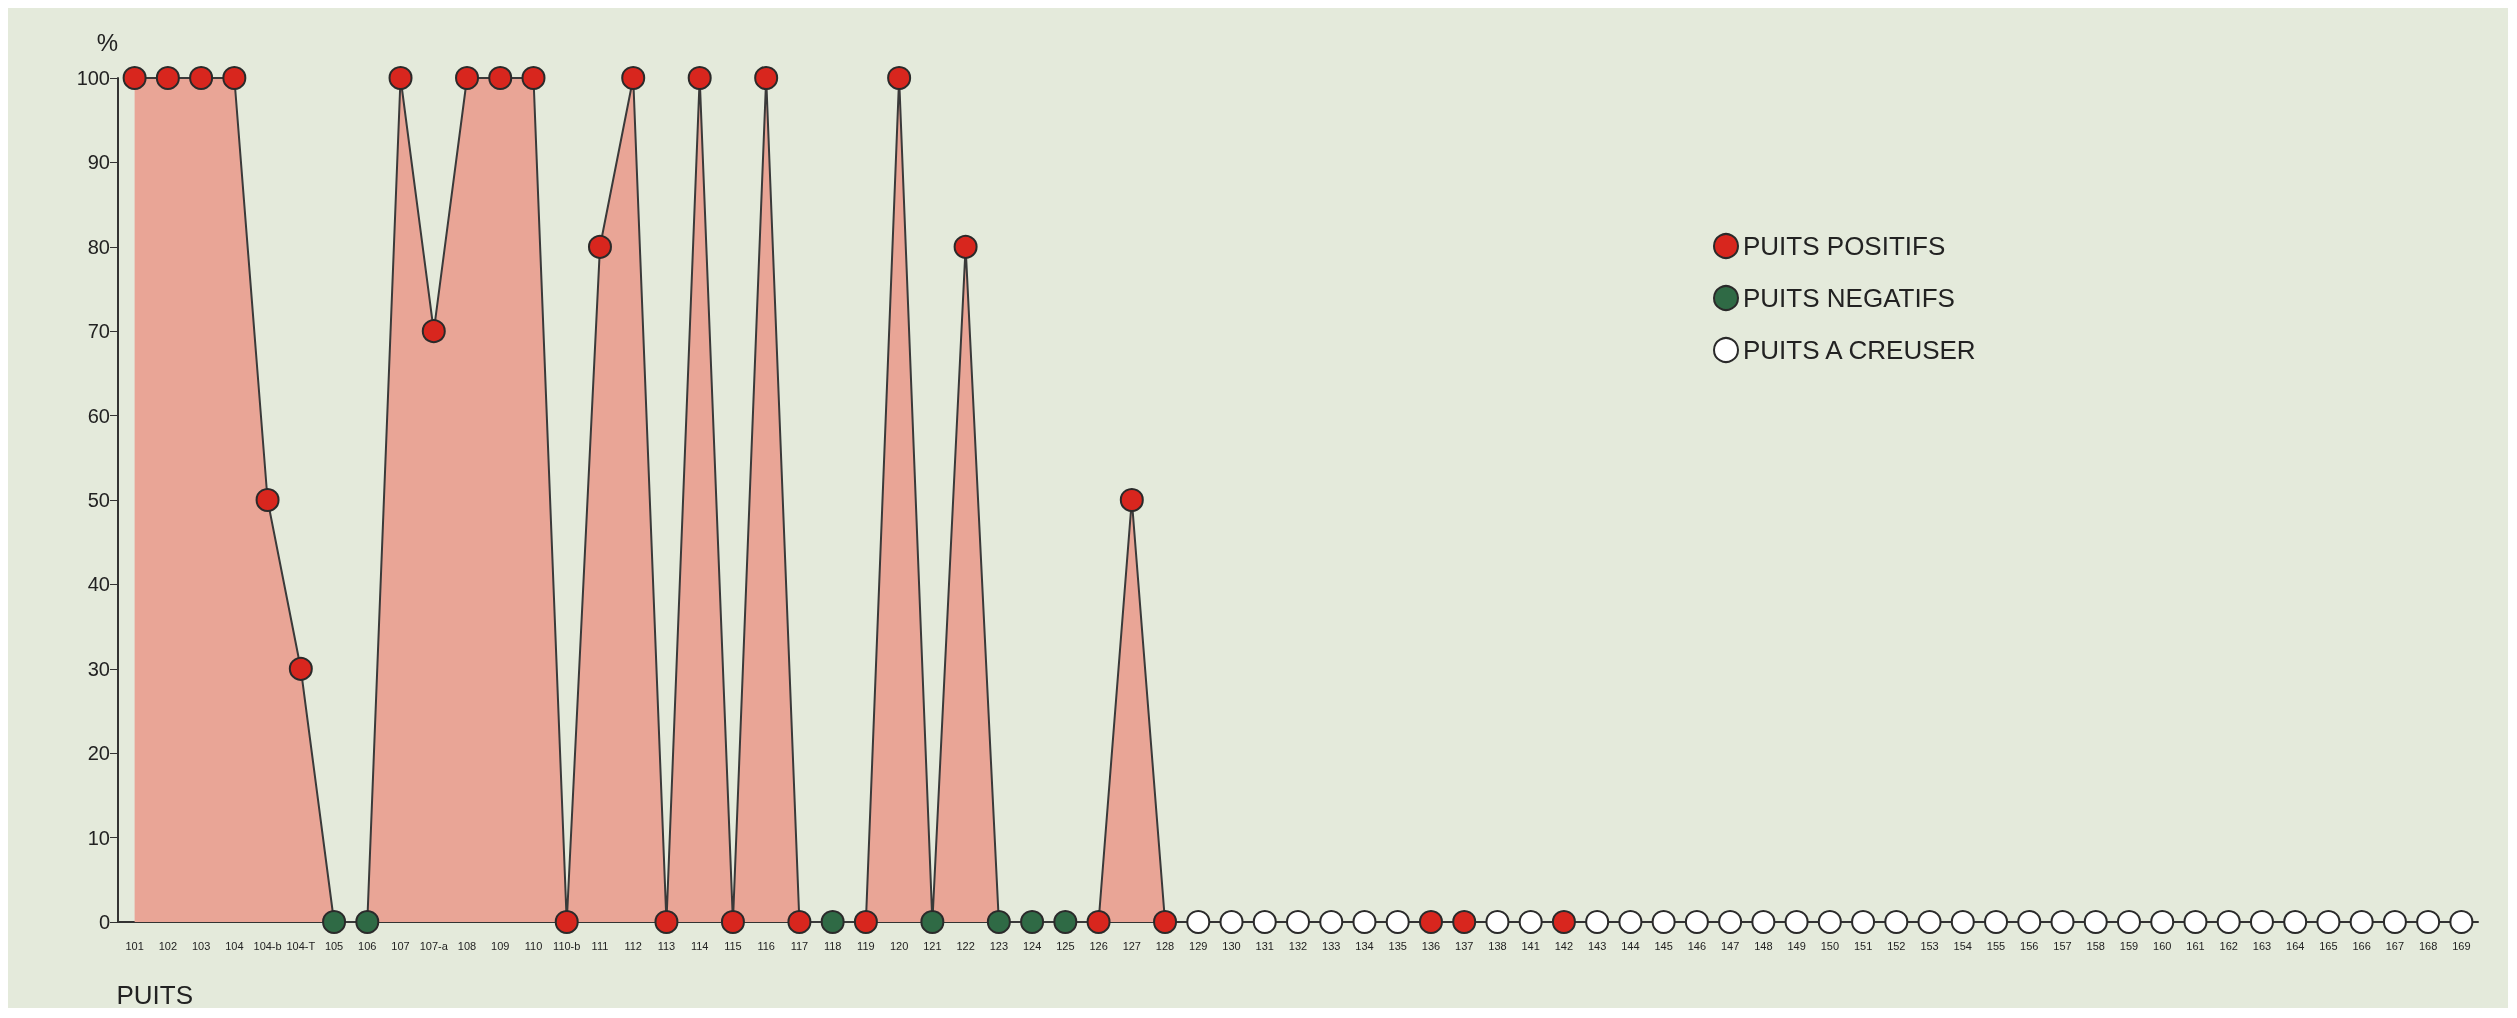  What do you see at coordinates (98, 837) in the screenshot?
I see `y-tick-label: 10` at bounding box center [98, 837].